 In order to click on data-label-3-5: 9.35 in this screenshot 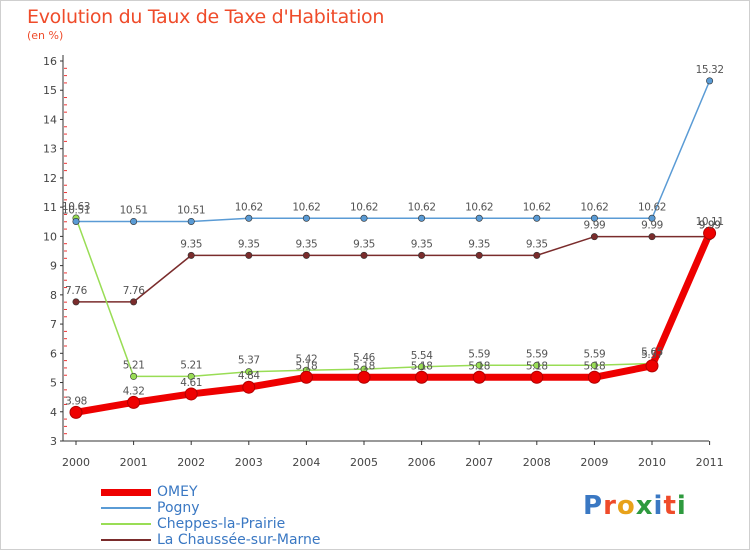, I will do `click(364, 244)`.